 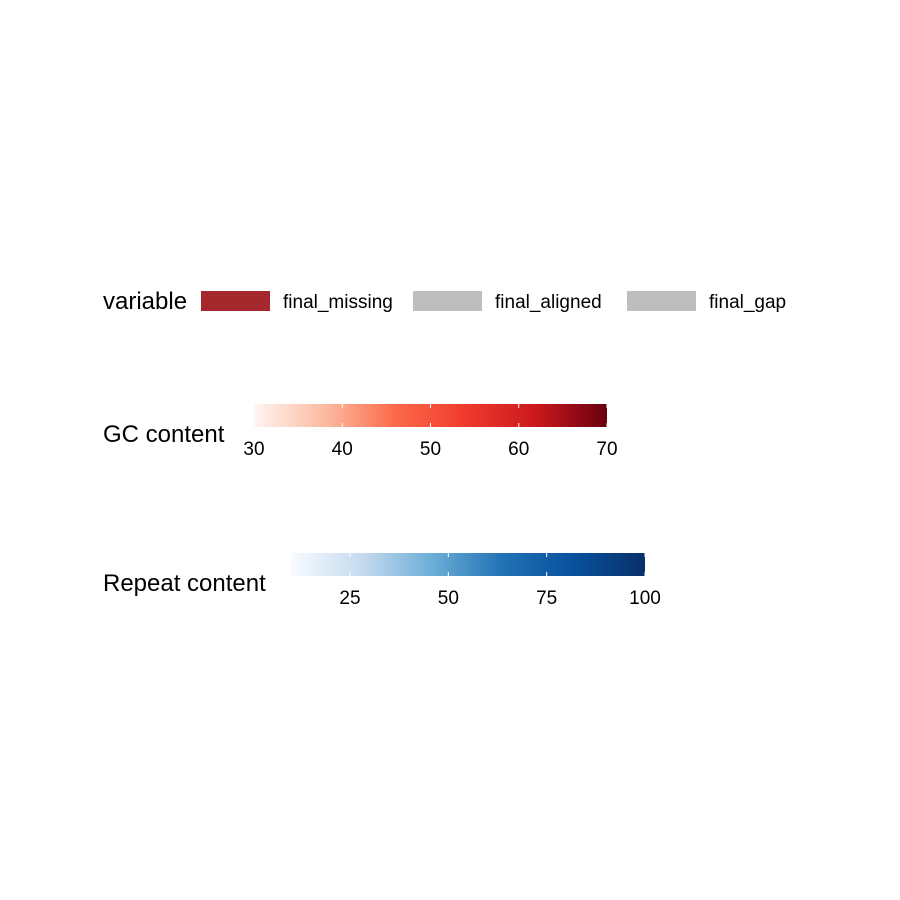 What do you see at coordinates (661, 301) in the screenshot?
I see `legend-key-final-gap` at bounding box center [661, 301].